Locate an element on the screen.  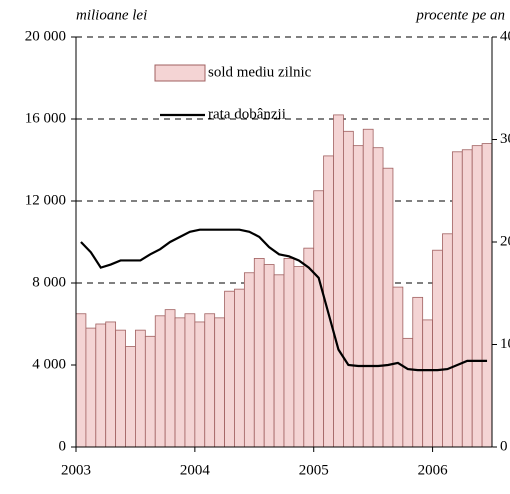
y-tick-label: 12 000 is located at coordinates (45, 200).